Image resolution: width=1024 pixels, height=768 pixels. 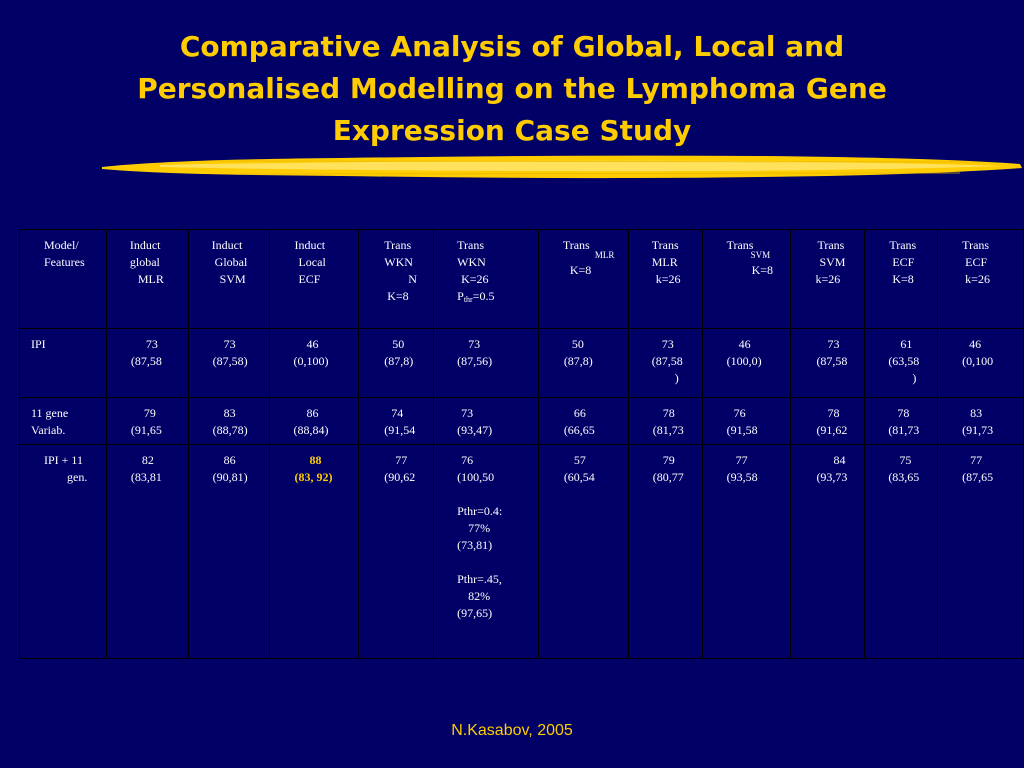 I want to click on p-threshold-label: Pthr=0.5, so click(x=487, y=298).